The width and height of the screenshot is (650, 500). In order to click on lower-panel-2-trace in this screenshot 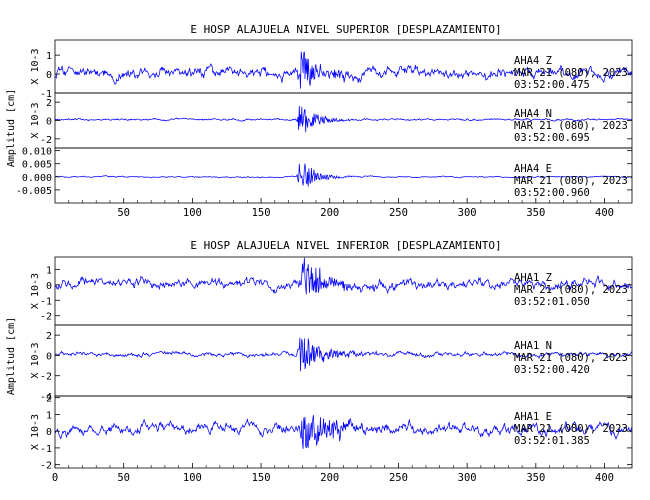, I will do `click(343, 354)`.